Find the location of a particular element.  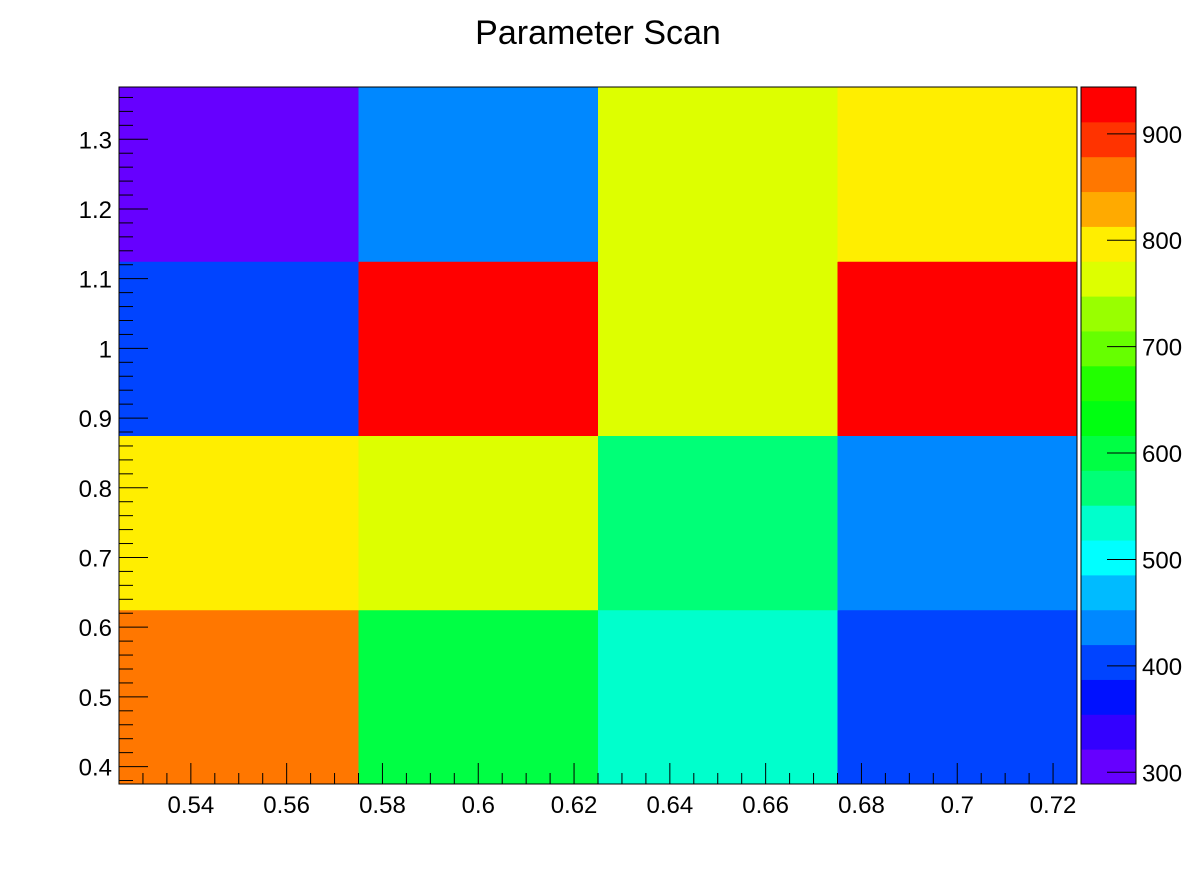

y-tick-label: 0.9 is located at coordinates (95, 419).